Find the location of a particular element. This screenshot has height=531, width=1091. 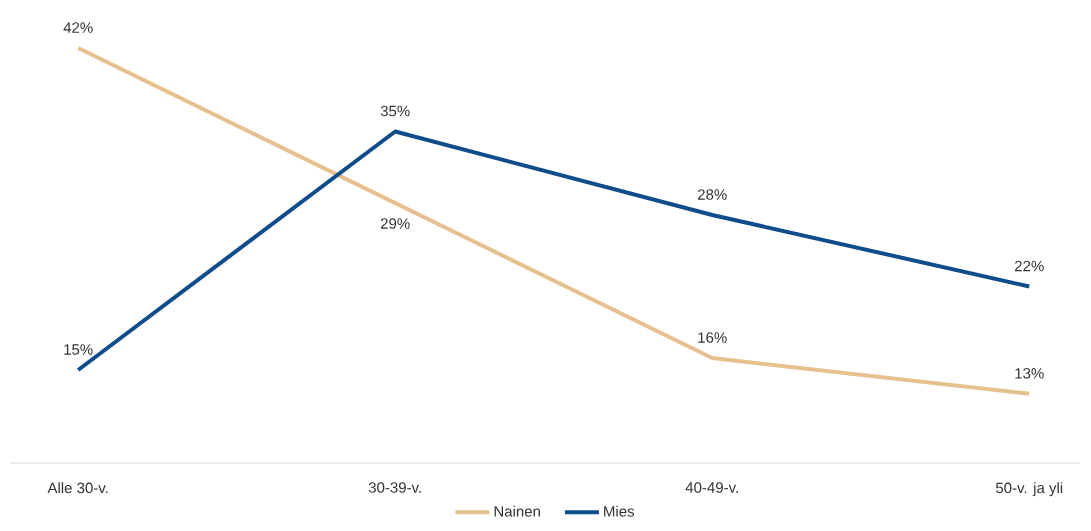

legend-label: Nainen is located at coordinates (517, 511).